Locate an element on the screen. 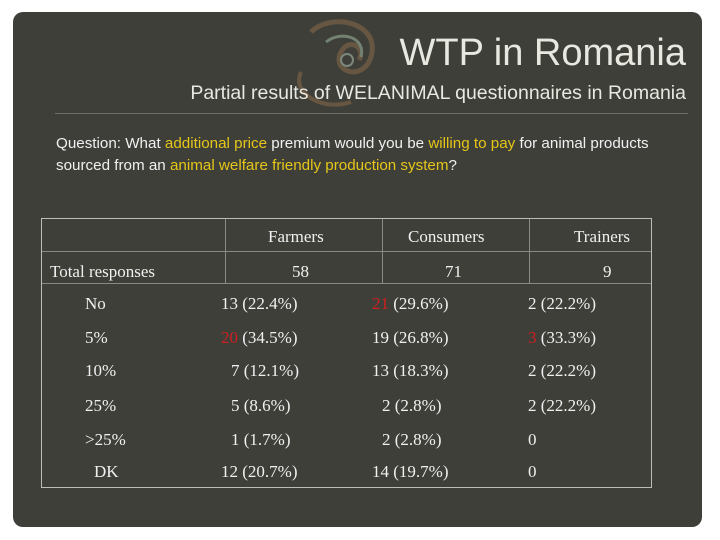 Image resolution: width=720 pixels, height=540 pixels. table-cell: 21 (29.6%) is located at coordinates (410, 304).